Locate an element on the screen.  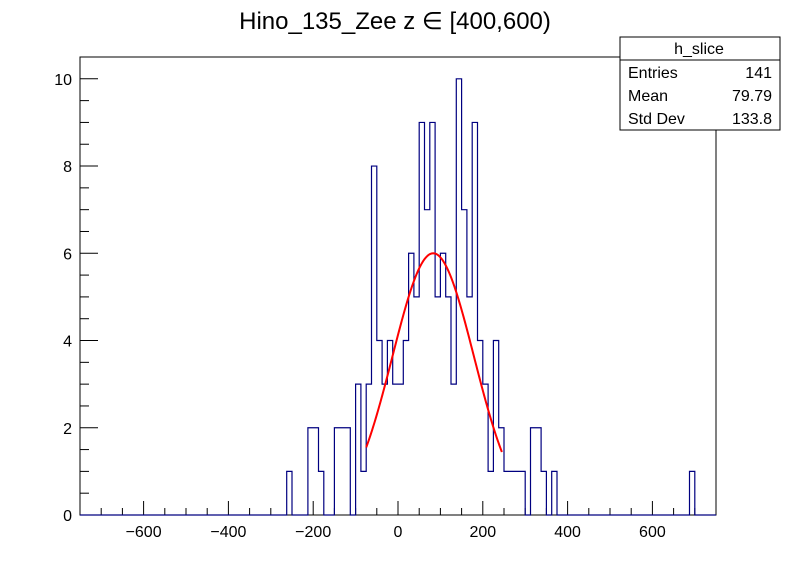
stats-stddev-label: Std Dev is located at coordinates (656, 119).